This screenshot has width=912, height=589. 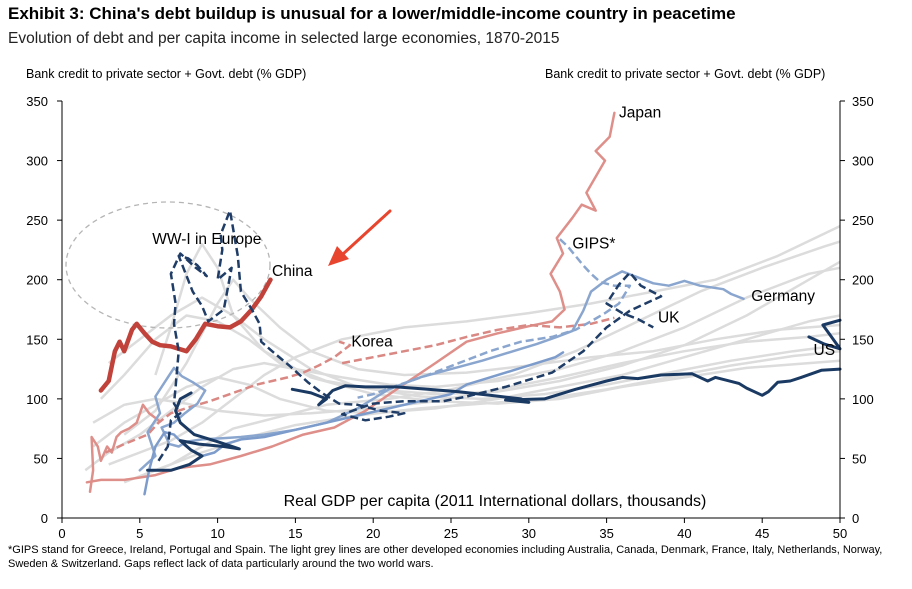 I want to click on x-tick-label: 50, so click(x=840, y=533).